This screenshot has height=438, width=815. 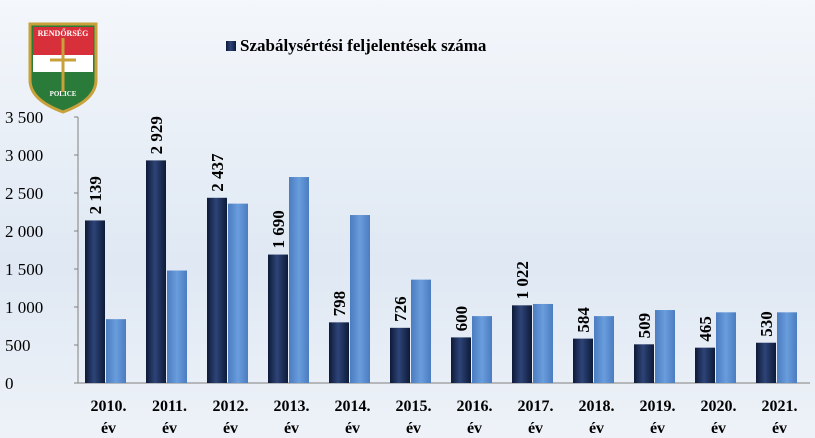 I want to click on y-tick-label: 1 000, so click(x=24, y=307).